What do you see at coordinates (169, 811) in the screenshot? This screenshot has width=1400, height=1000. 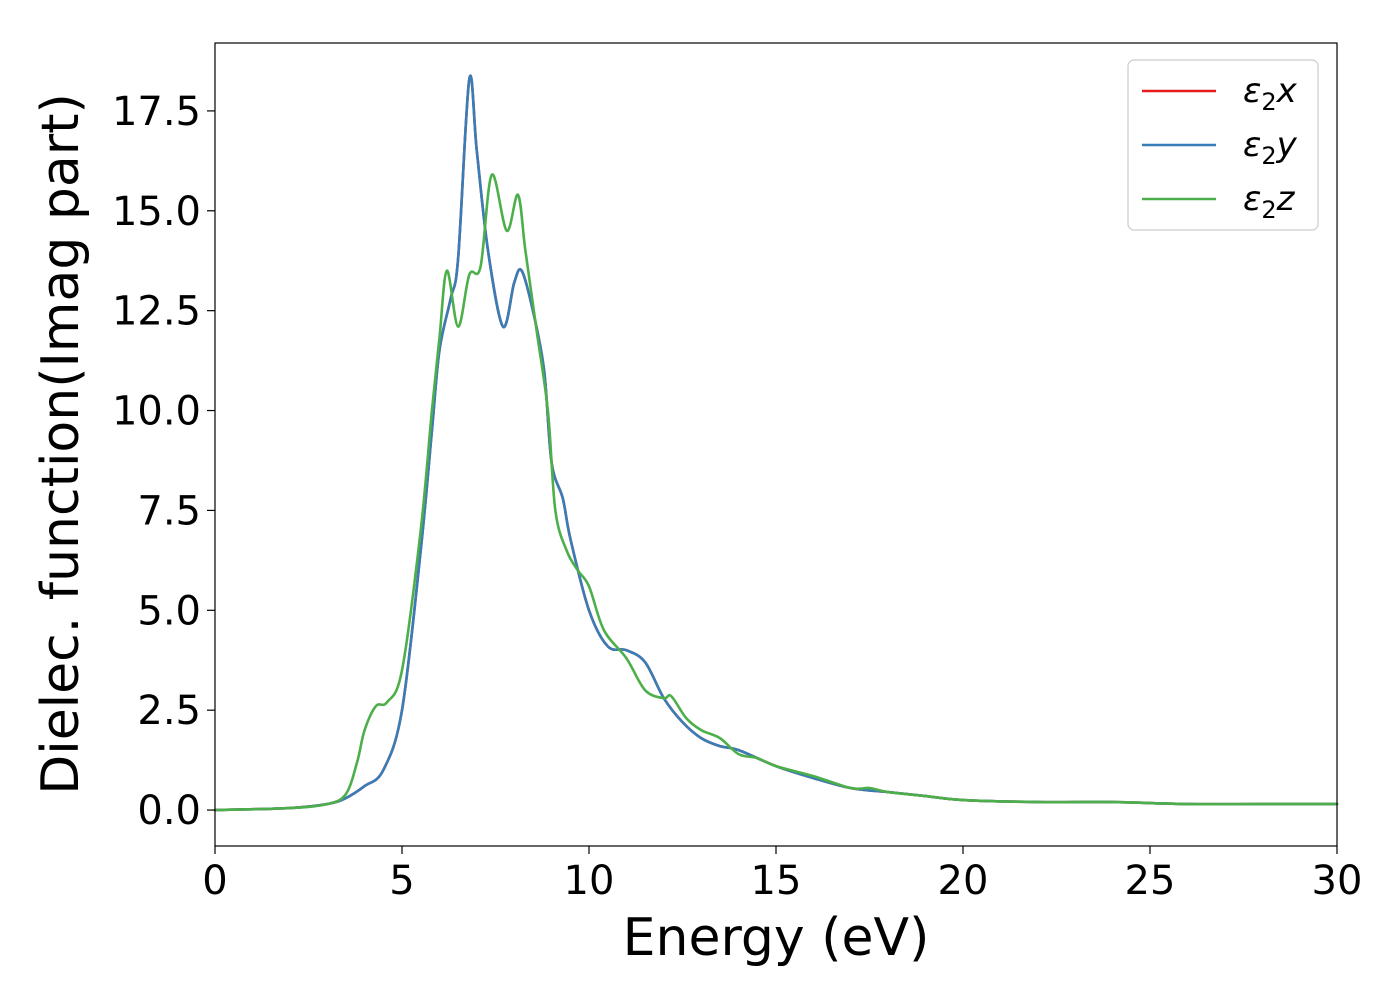 I see `y-tick-label: 0.0` at bounding box center [169, 811].